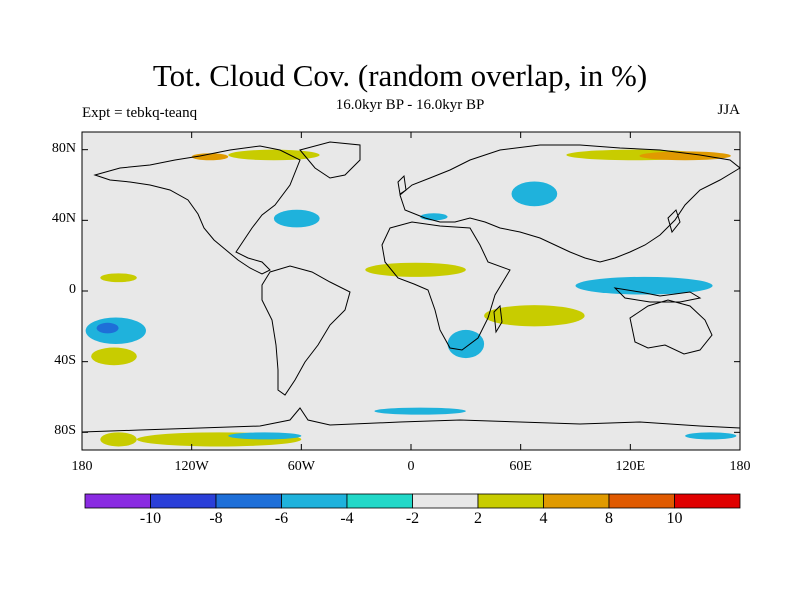 This screenshot has width=800, height=600. What do you see at coordinates (609, 518) in the screenshot?
I see `colorbar-label: 8` at bounding box center [609, 518].